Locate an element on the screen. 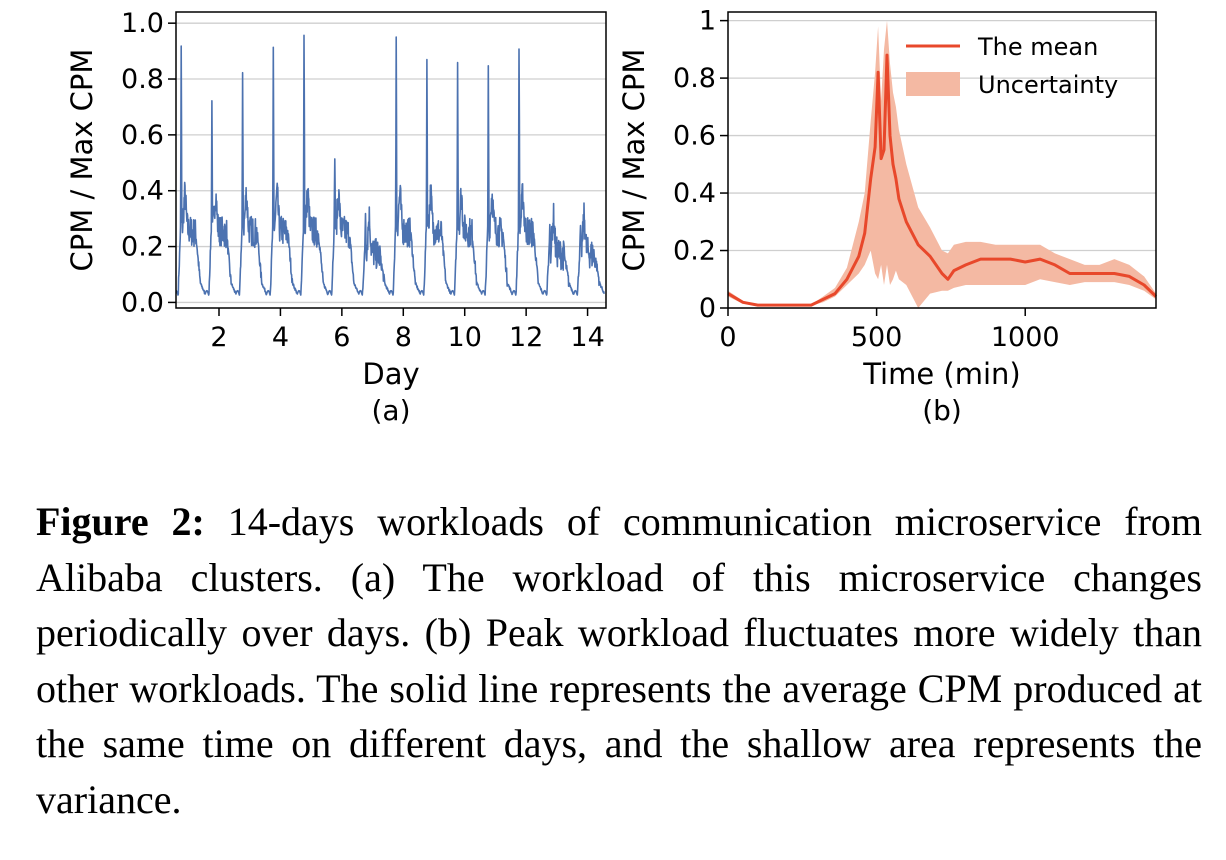 This screenshot has width=1226, height=860. b-y-tick-label: 0 is located at coordinates (707, 308).